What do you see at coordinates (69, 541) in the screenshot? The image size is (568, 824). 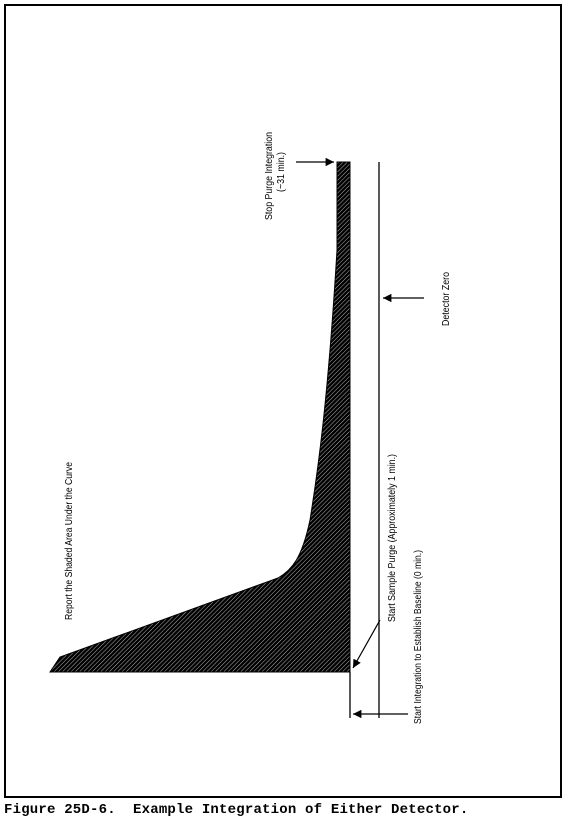 I see `report-area-label: Report the Shaded Area Under the Curve` at bounding box center [69, 541].